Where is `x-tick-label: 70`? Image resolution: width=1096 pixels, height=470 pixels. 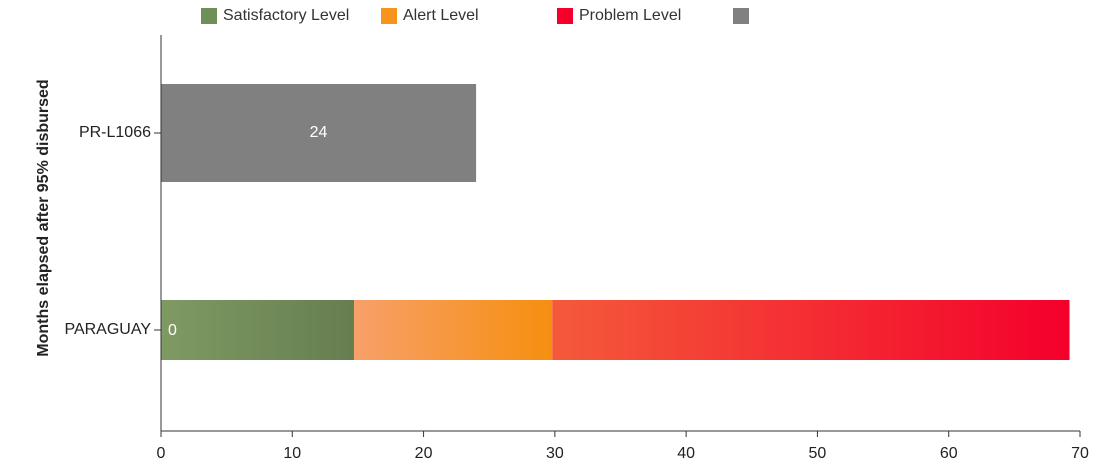 x-tick-label: 70 is located at coordinates (1080, 453).